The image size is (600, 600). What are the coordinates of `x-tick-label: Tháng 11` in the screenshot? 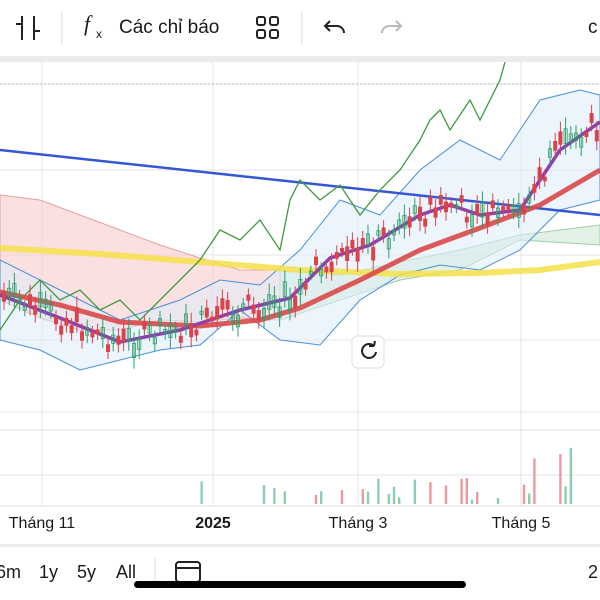 It's located at (42, 523).